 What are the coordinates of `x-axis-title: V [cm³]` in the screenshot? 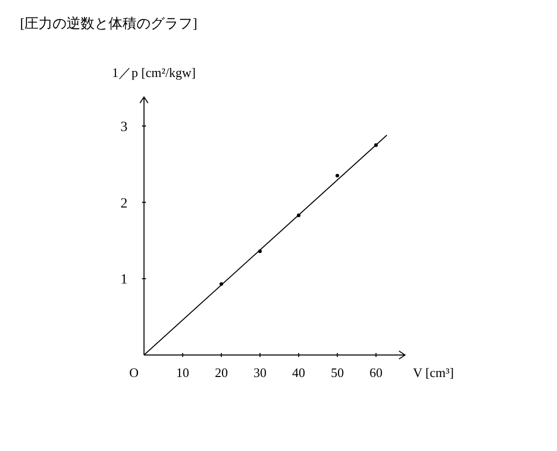 It's located at (433, 372).